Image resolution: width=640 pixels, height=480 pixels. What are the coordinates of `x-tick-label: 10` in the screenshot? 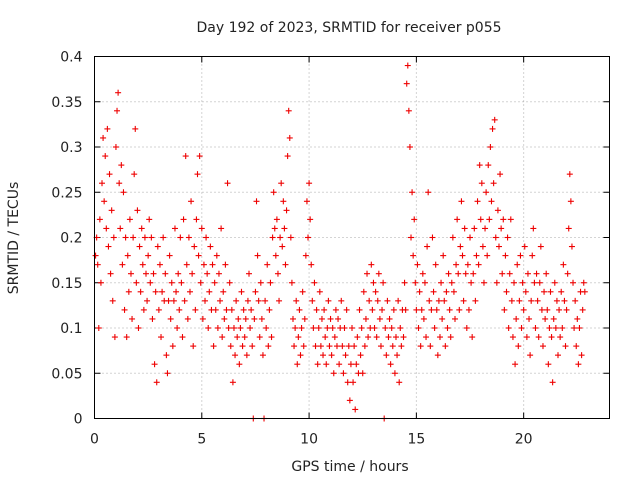 It's located at (309, 440).